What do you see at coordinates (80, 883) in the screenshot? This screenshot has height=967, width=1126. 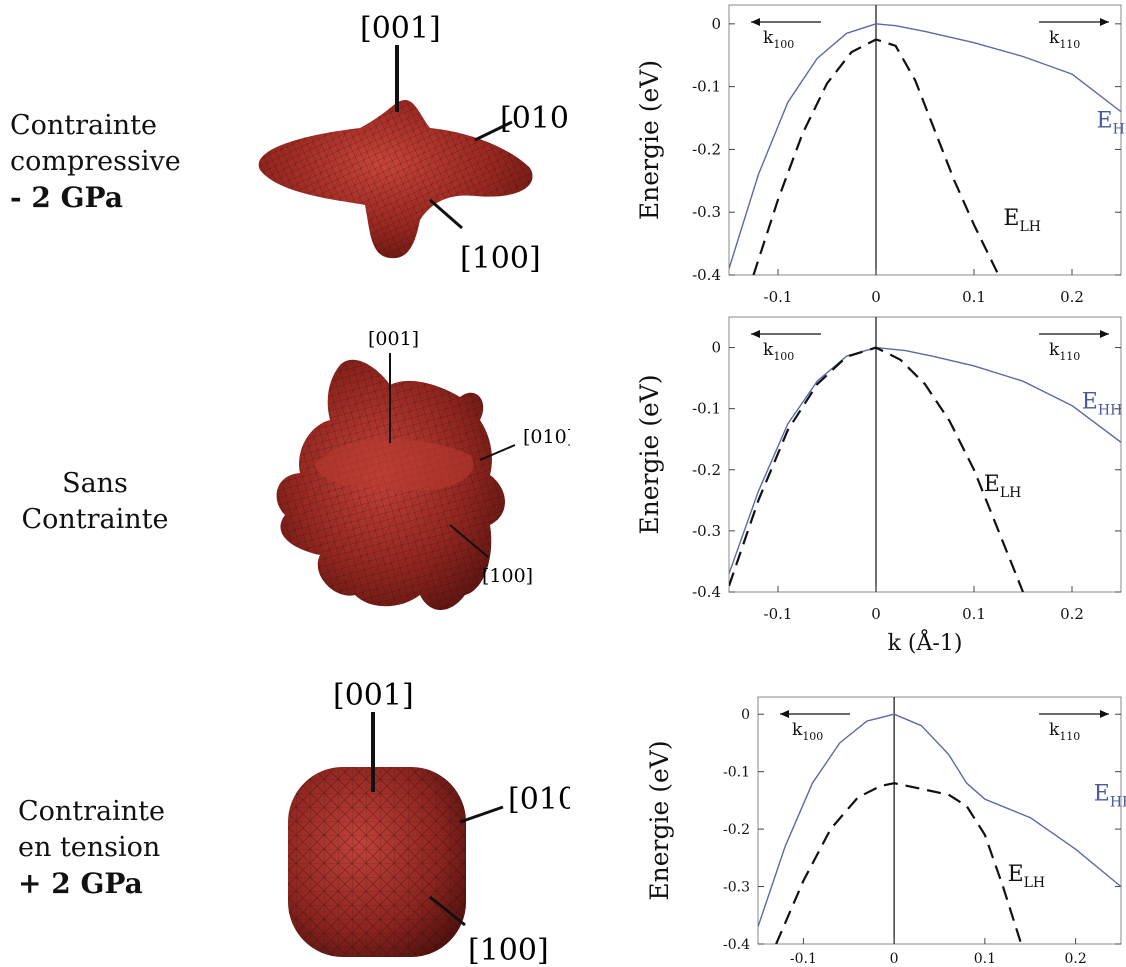 I see `row-label-line-strain: + 2 GPa` at bounding box center [80, 883].